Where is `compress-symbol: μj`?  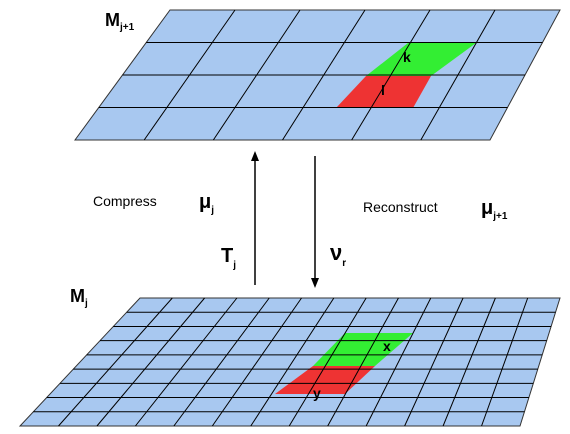 compress-symbol: μj is located at coordinates (206, 203).